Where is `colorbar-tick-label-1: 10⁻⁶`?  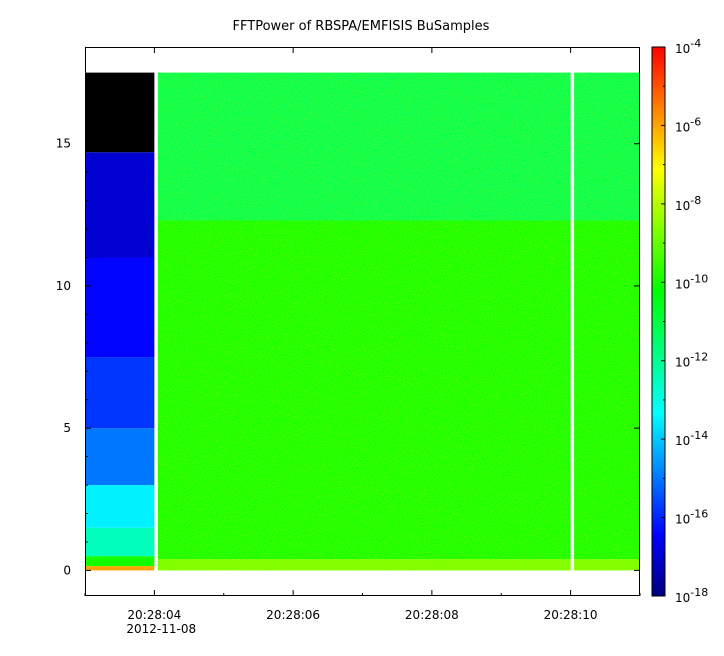
colorbar-tick-label-1: 10⁻⁶ is located at coordinates (688, 124).